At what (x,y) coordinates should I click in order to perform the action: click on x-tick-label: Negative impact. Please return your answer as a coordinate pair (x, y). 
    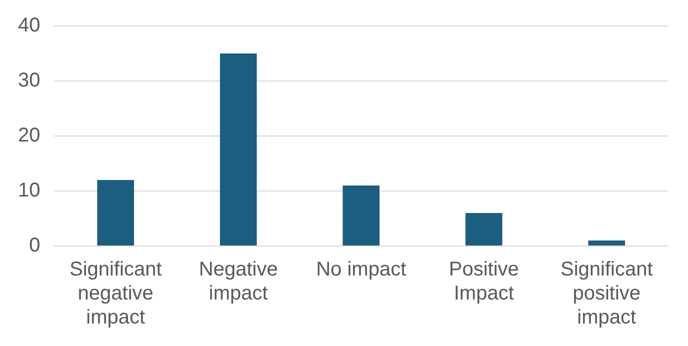
    Looking at the image, I should click on (238, 281).